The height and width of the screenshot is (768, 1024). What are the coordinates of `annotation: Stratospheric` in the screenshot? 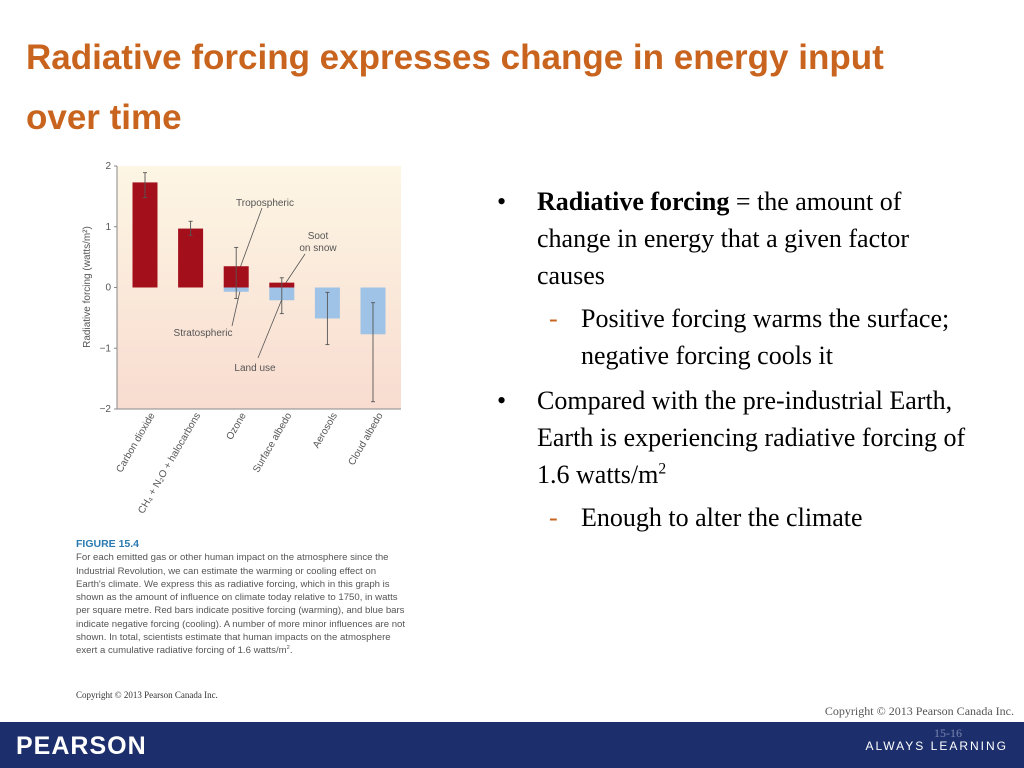 It's located at (203, 333).